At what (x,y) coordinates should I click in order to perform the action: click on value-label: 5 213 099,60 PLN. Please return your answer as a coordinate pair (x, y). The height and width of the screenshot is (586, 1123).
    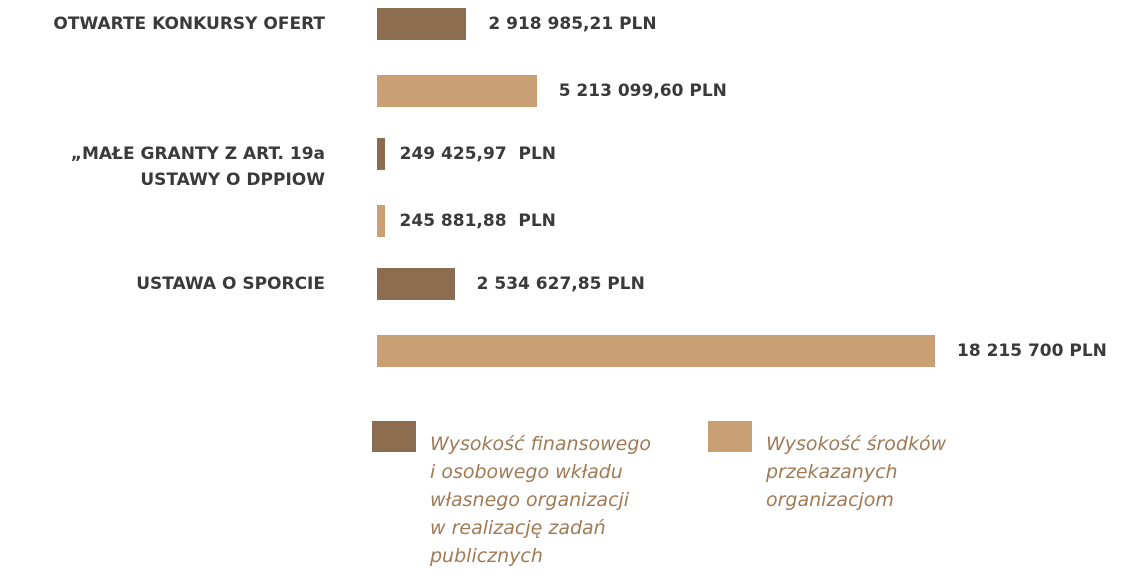
    Looking at the image, I should click on (642, 91).